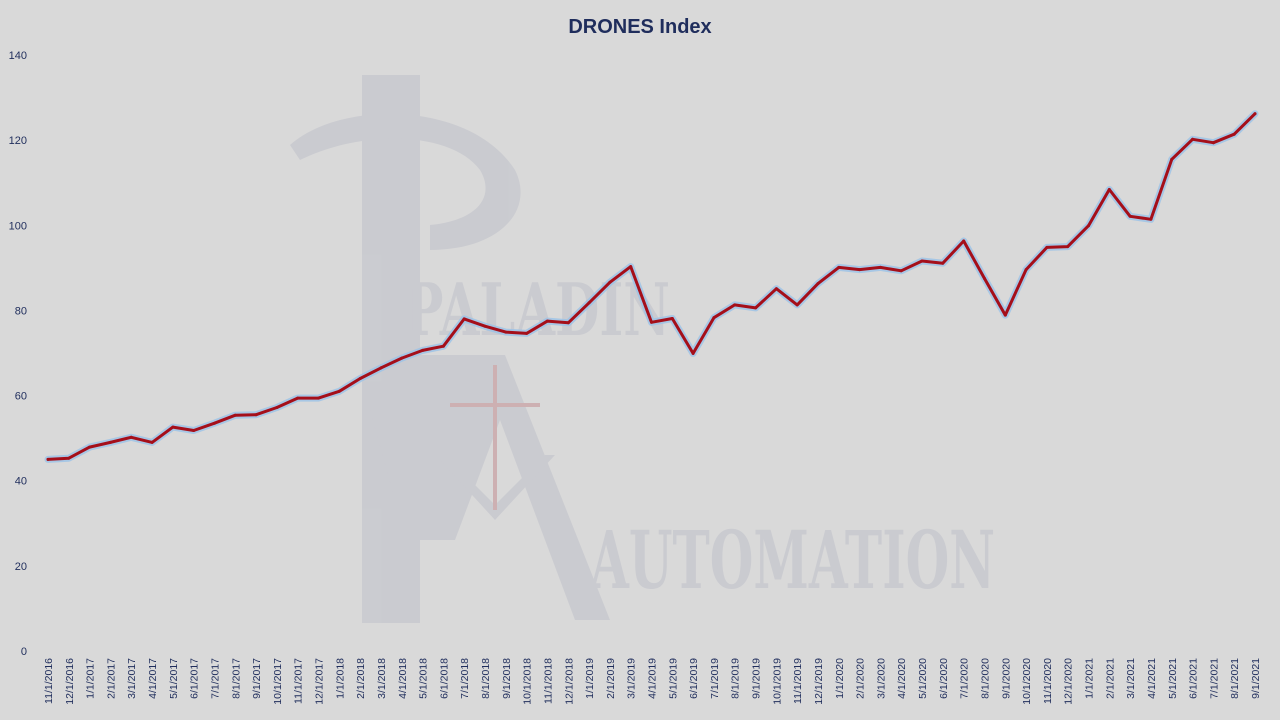 This screenshot has width=1280, height=720. Describe the element at coordinates (21, 567) in the screenshot. I see `y-tick-label: 20` at that location.